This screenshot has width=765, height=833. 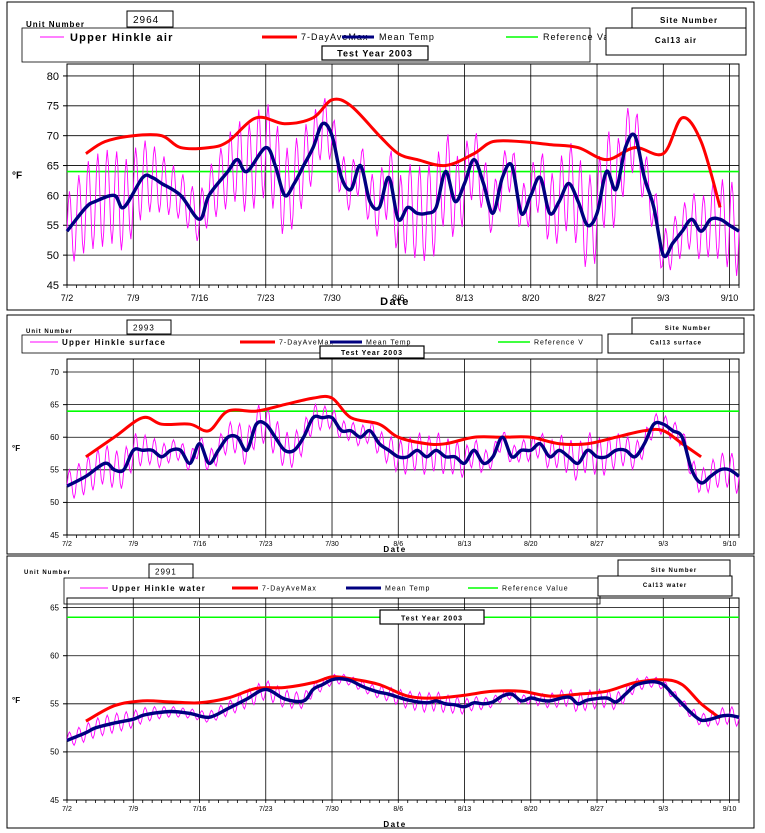 What do you see at coordinates (559, 342) in the screenshot?
I see `legend-label: Reference V` at bounding box center [559, 342].